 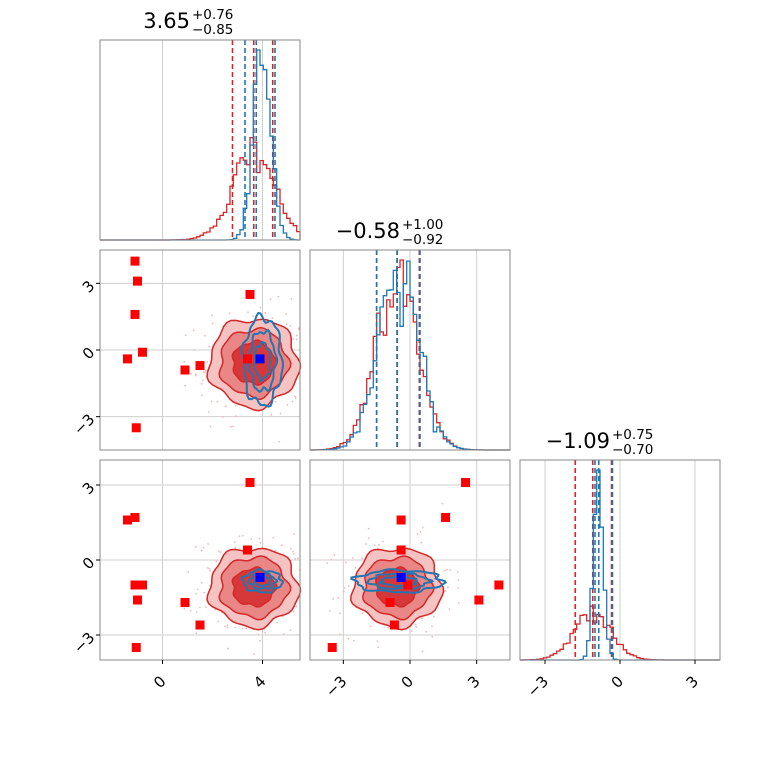 What do you see at coordinates (473, 681) in the screenshot?
I see `x-tick-label: 3` at bounding box center [473, 681].